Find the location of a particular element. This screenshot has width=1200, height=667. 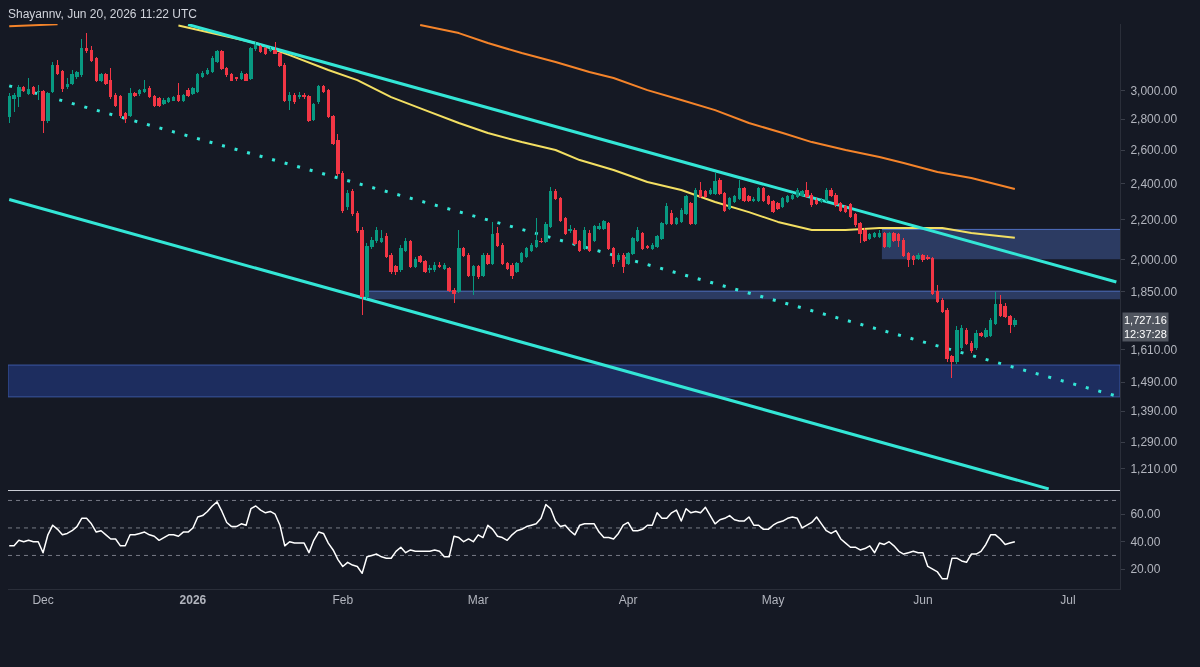

y-tick-label: 1,210.00 is located at coordinates (1154, 469).